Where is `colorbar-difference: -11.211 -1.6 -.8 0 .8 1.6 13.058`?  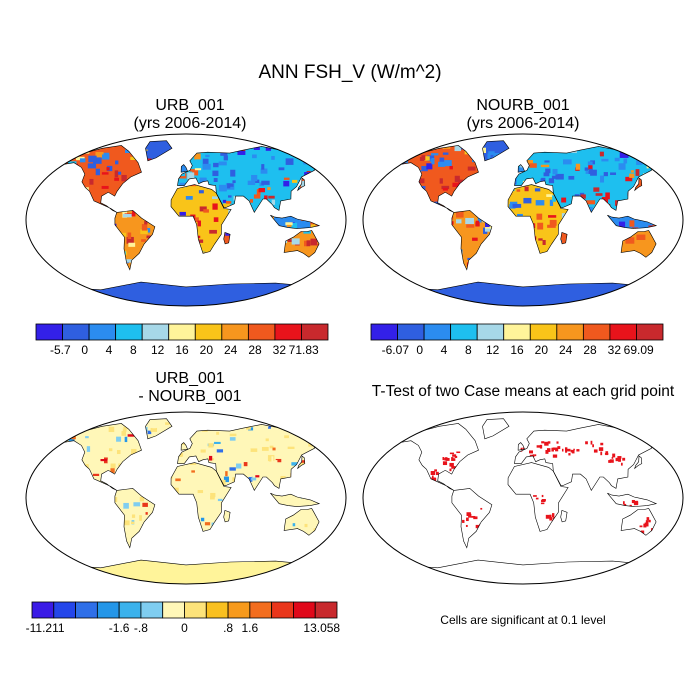 colorbar-difference: -11.211 -1.6 -.8 0 .8 1.6 13.058 is located at coordinates (183, 618).